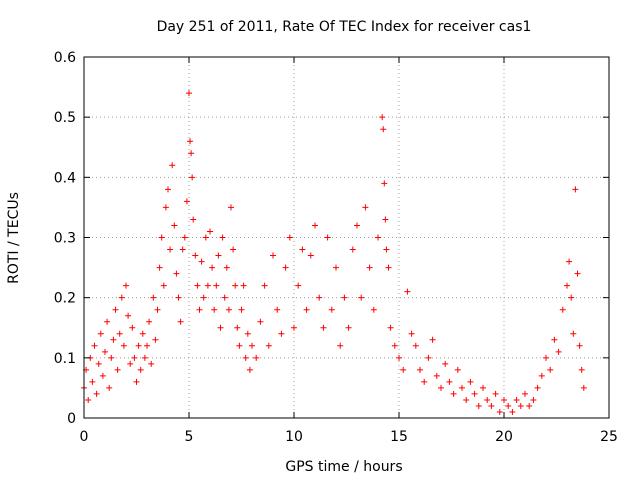  What do you see at coordinates (71, 419) in the screenshot?
I see `y-tick-label: 0` at bounding box center [71, 419].